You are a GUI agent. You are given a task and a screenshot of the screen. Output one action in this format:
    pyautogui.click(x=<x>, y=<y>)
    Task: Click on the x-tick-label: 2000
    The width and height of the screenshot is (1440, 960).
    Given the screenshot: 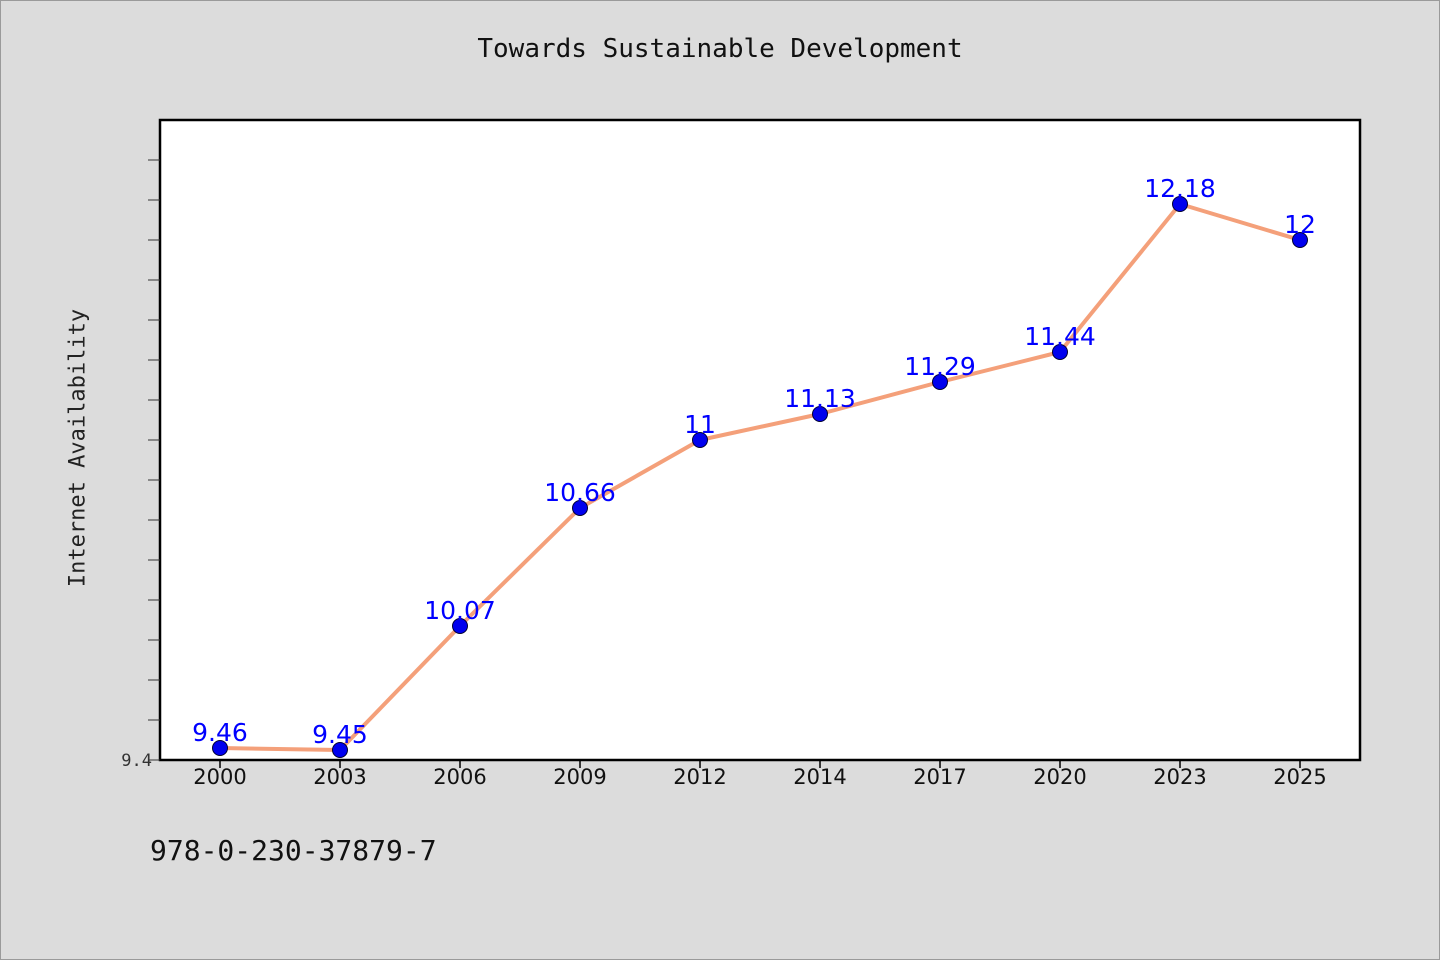 What is the action you would take?
    pyautogui.click(x=219, y=777)
    